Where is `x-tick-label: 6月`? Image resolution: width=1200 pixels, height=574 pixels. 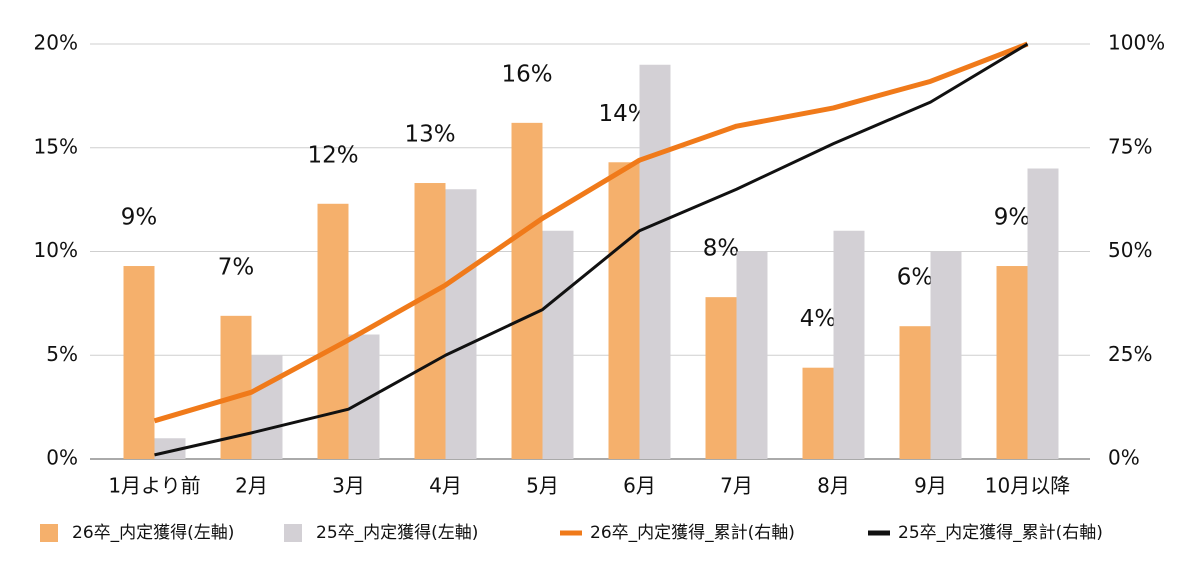 x-tick-label: 6月 is located at coordinates (639, 486).